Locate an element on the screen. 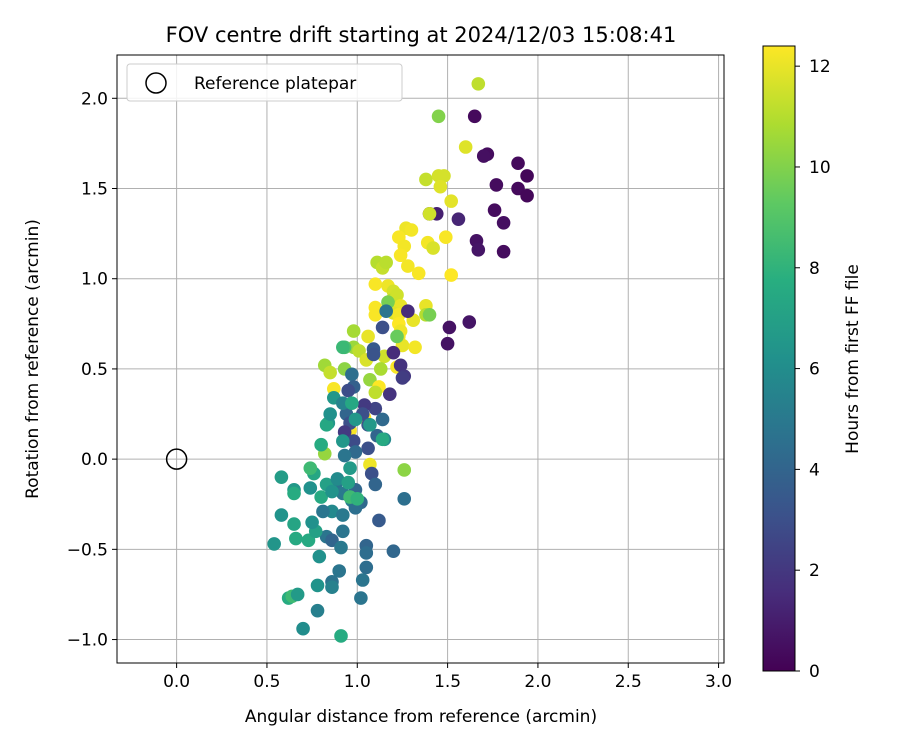  y-tick-label: −1.0 is located at coordinates (87, 641).